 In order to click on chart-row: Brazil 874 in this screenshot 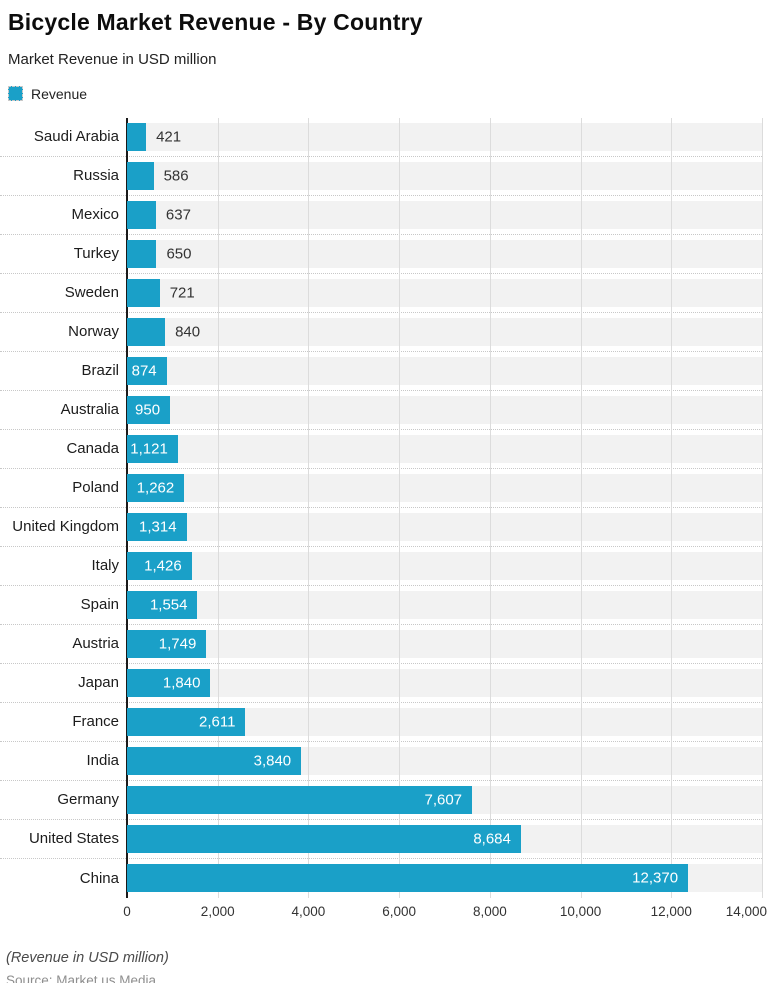, I will do `click(381, 371)`.